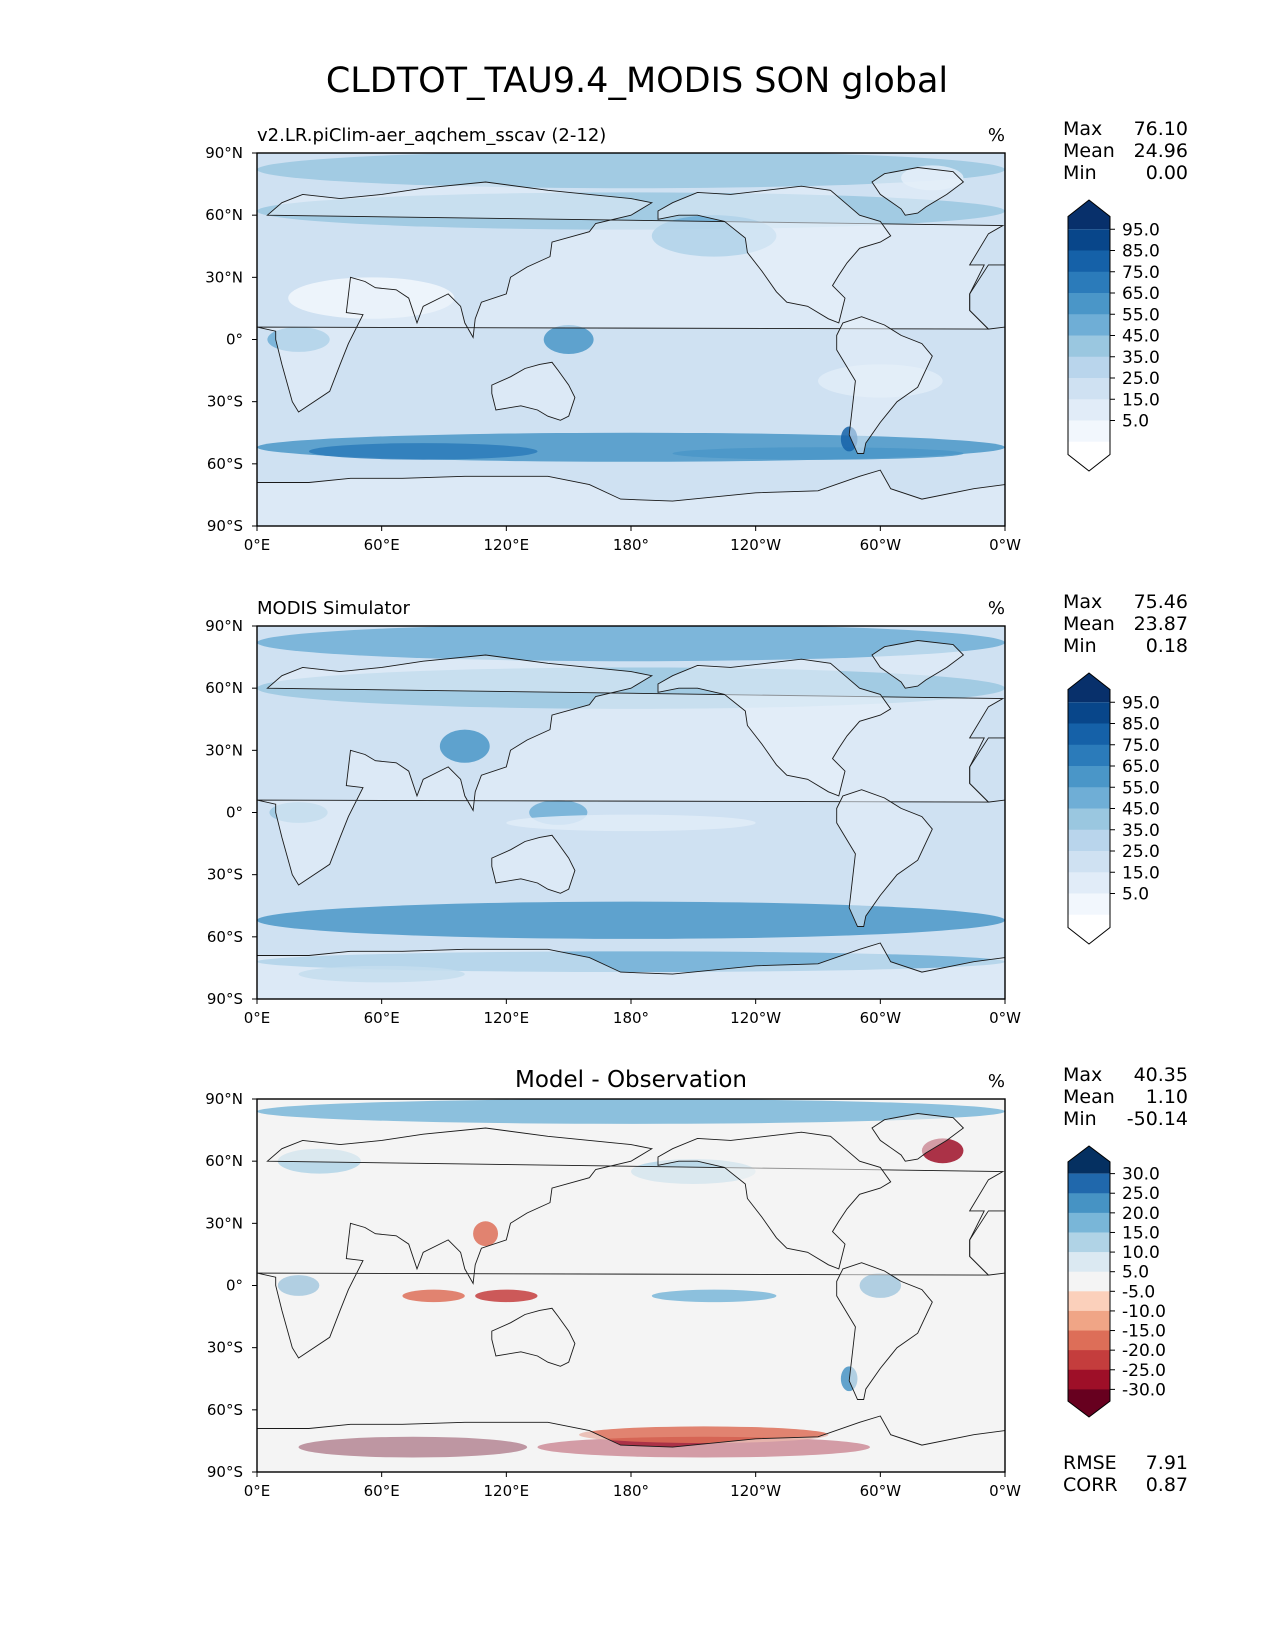 This screenshot has height=1650, width=1275. I want to click on map-area, so click(631, 1285).